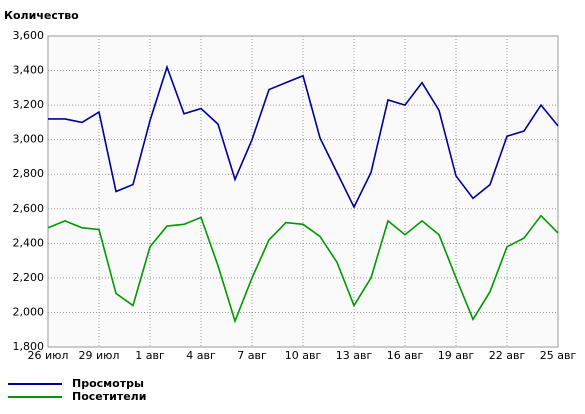 The image size is (585, 414). I want to click on y-tick-label: 2,200, so click(29, 277).